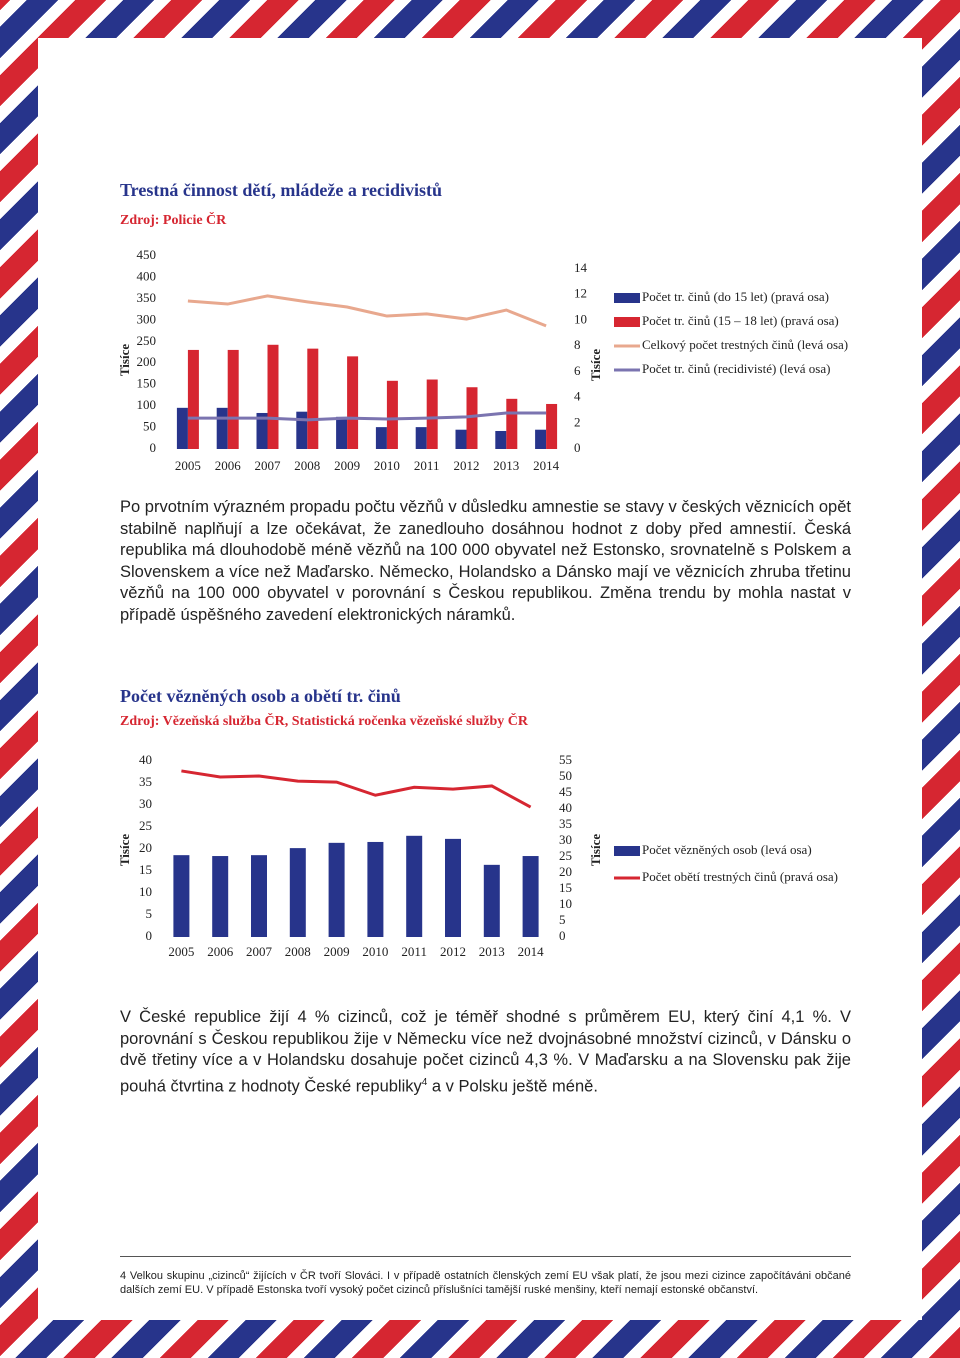 Image resolution: width=960 pixels, height=1358 pixels. Describe the element at coordinates (565, 807) in the screenshot. I see `y2-tick-label: 40` at that location.